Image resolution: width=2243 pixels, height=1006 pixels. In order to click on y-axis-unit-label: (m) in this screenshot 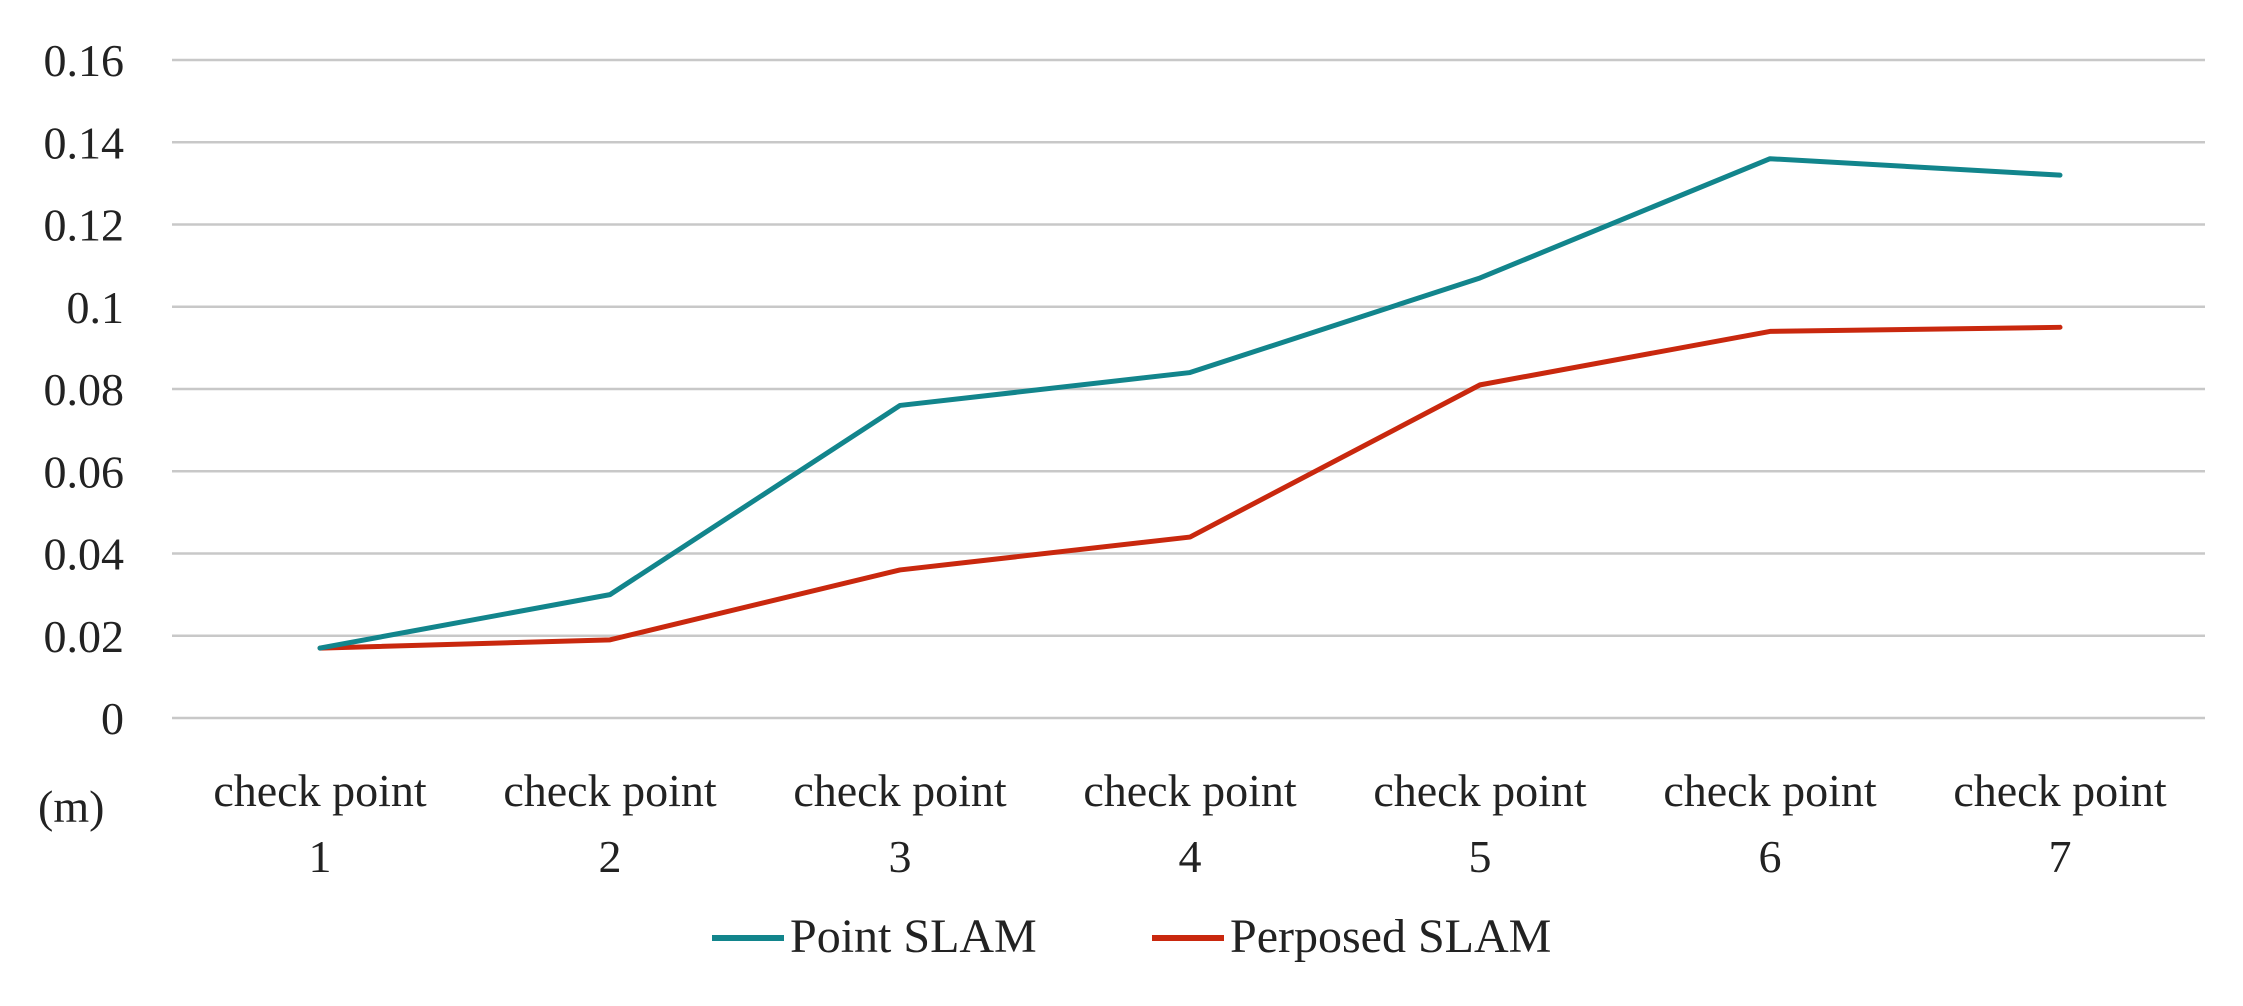, I will do `click(71, 806)`.